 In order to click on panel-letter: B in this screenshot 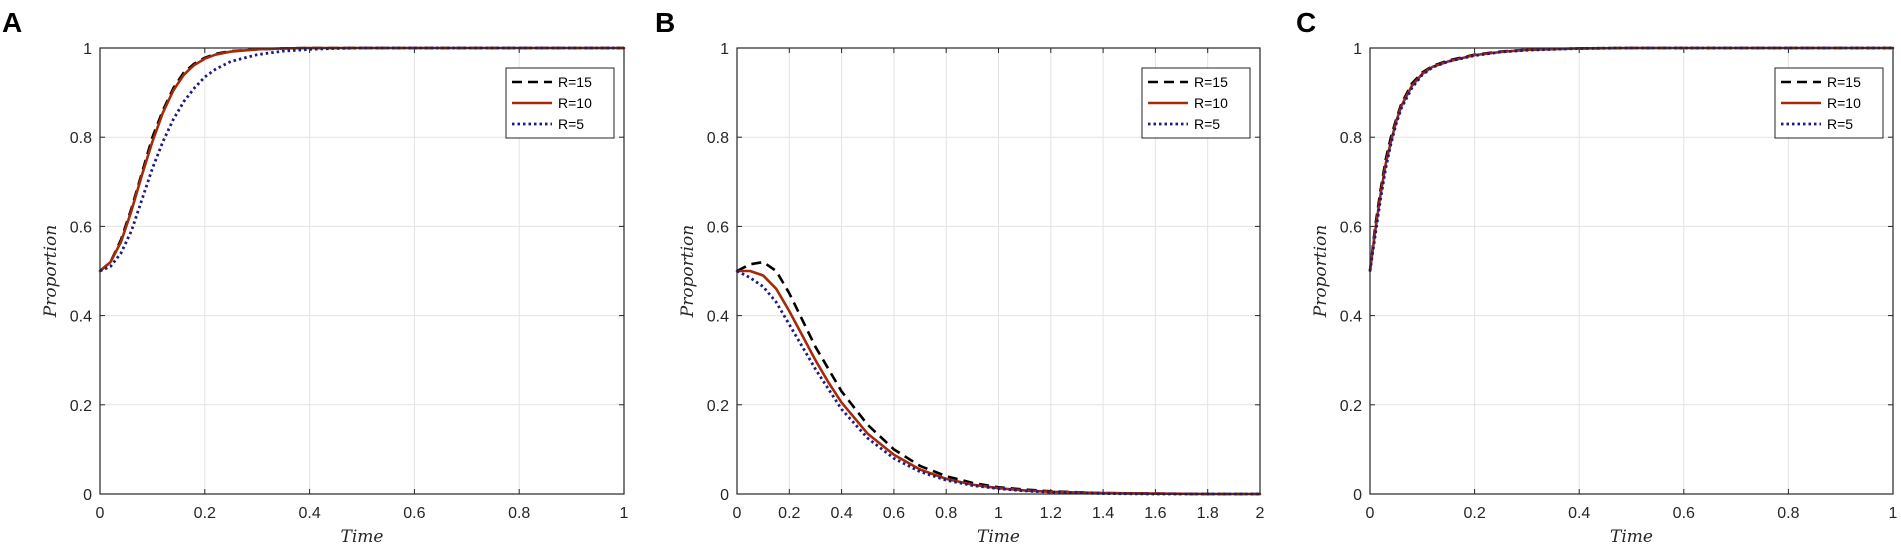, I will do `click(665, 22)`.